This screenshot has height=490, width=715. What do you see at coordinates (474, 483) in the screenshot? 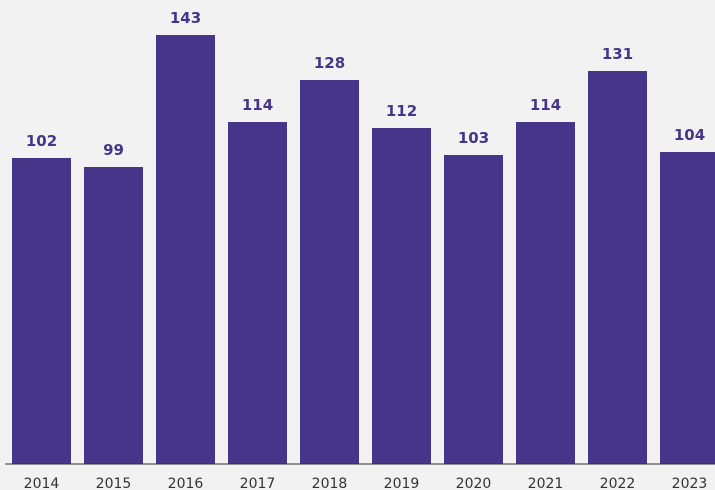
I see `x-tick-label-2020: 2020` at bounding box center [474, 483].